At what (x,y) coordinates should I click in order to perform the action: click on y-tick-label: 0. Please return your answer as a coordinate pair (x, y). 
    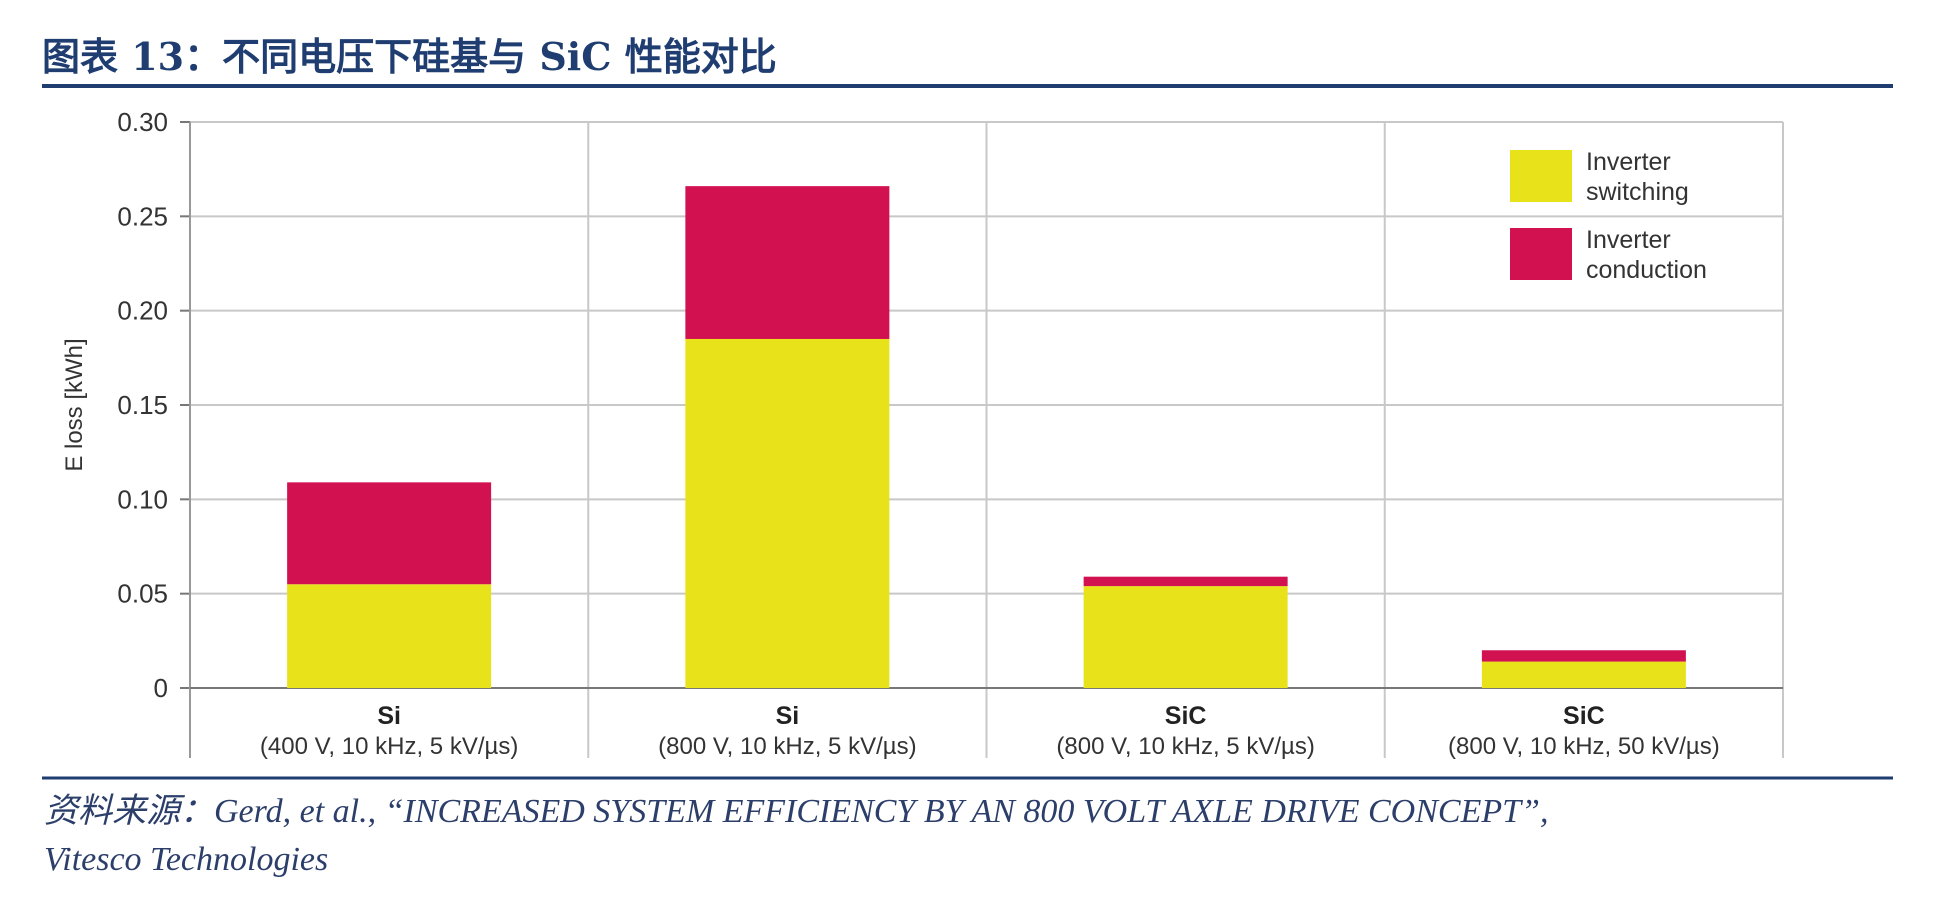
    Looking at the image, I should click on (161, 688).